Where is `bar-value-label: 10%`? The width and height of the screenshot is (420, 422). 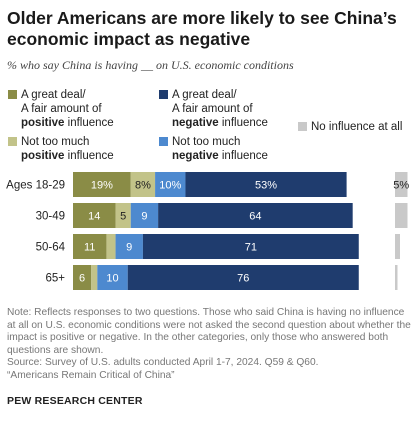
bar-value-label: 10% is located at coordinates (170, 186).